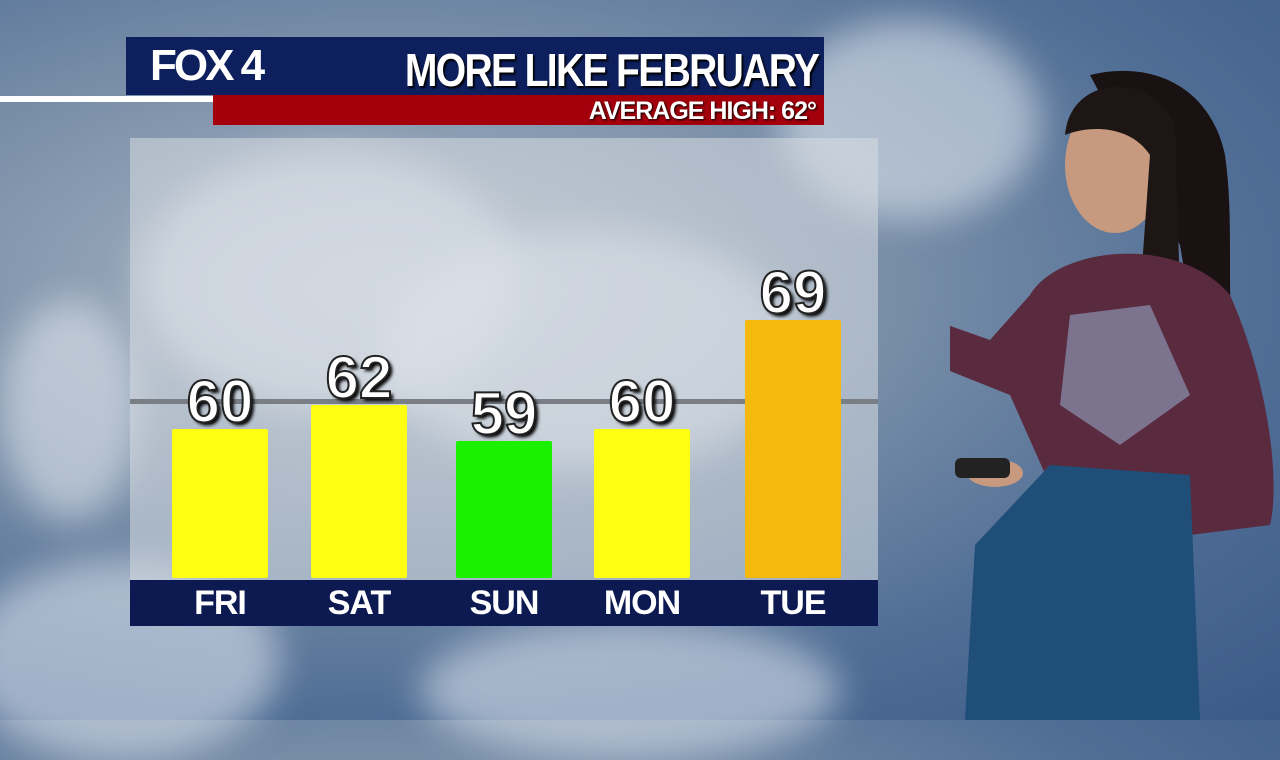 The width and height of the screenshot is (1280, 760). I want to click on bar-sat, so click(359, 491).